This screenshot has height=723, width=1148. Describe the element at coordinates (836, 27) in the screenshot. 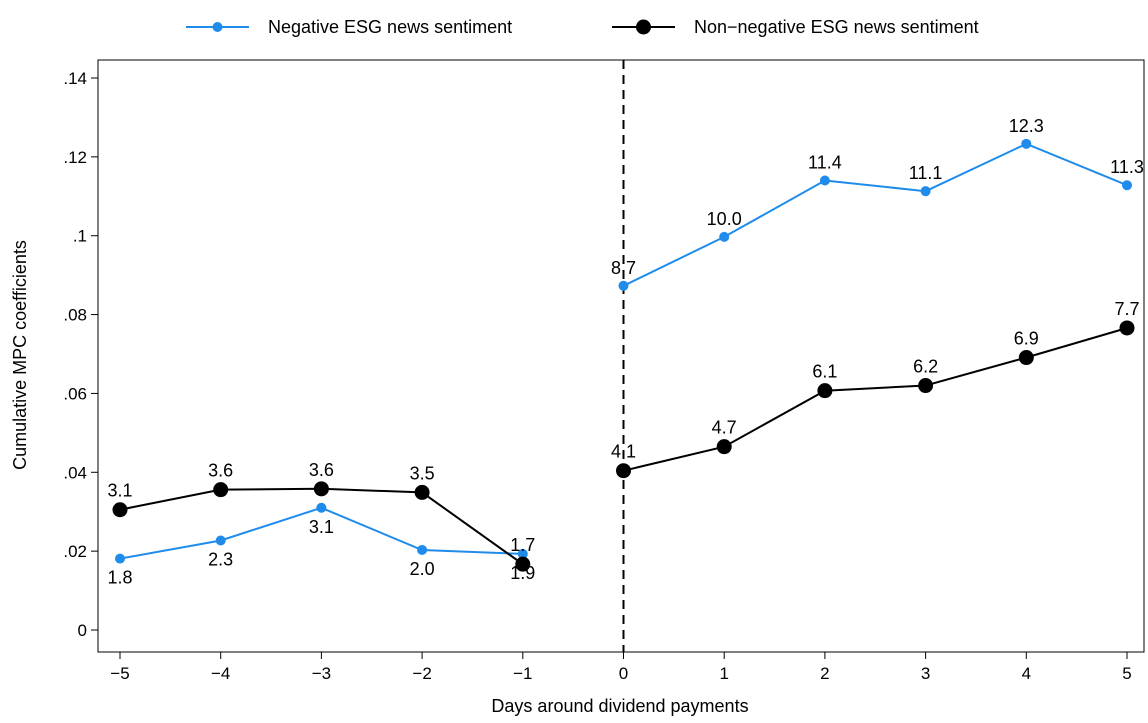

I see `legend-label-1: Non−negative ESG news sentiment` at that location.